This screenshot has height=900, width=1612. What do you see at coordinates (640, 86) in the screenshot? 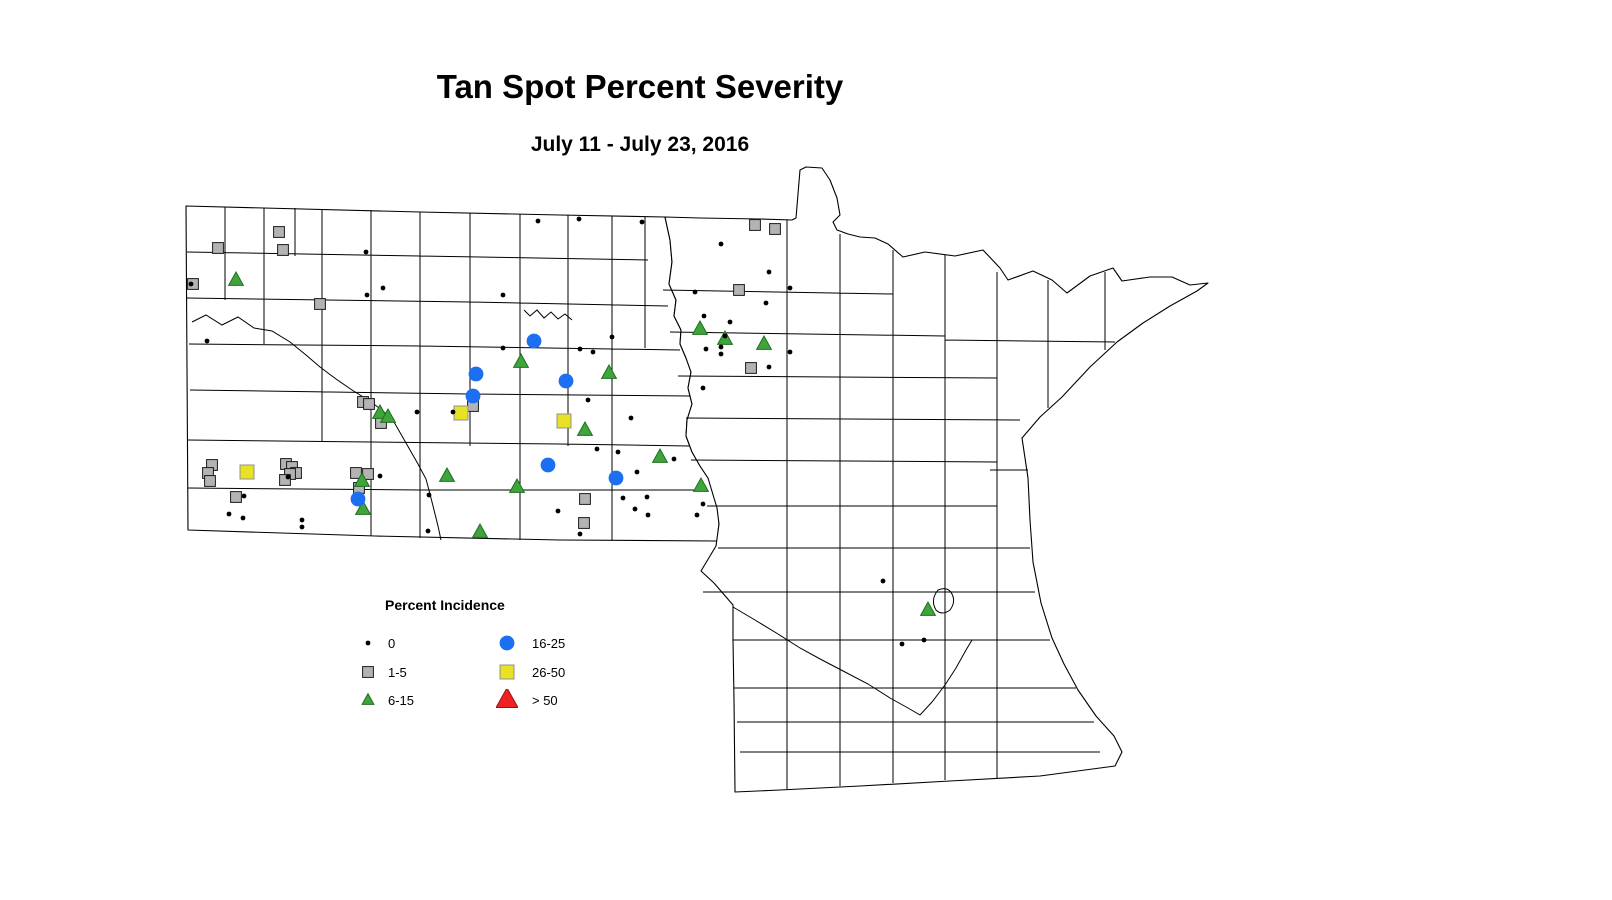
I see `page-title: Tan Spot Percent Severity` at bounding box center [640, 86].